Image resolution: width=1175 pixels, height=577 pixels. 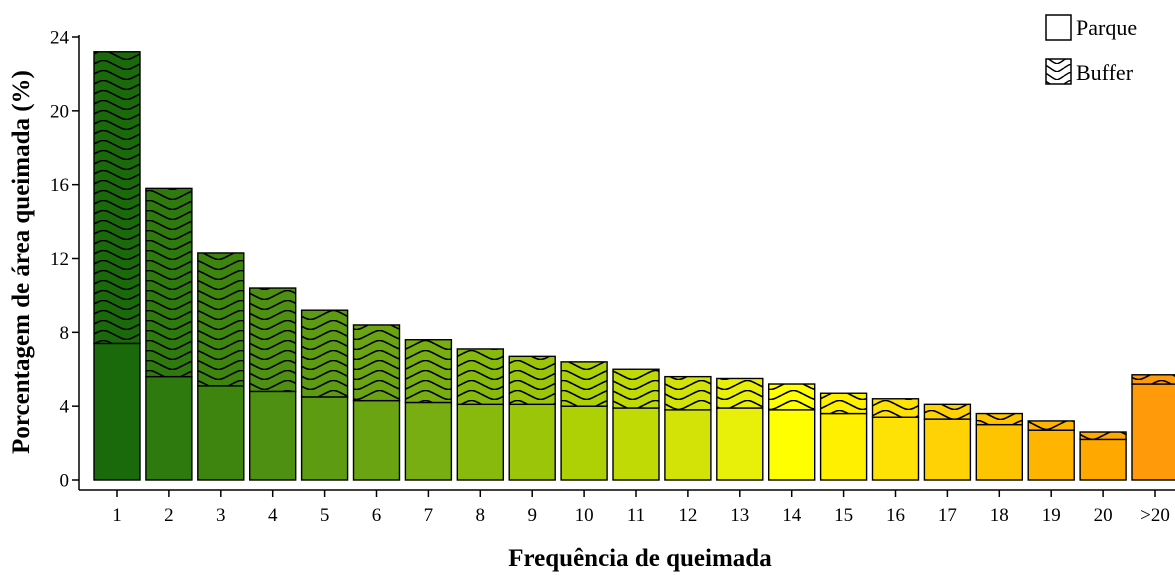 I want to click on bar-buffer-gt20, so click(x=1153, y=379).